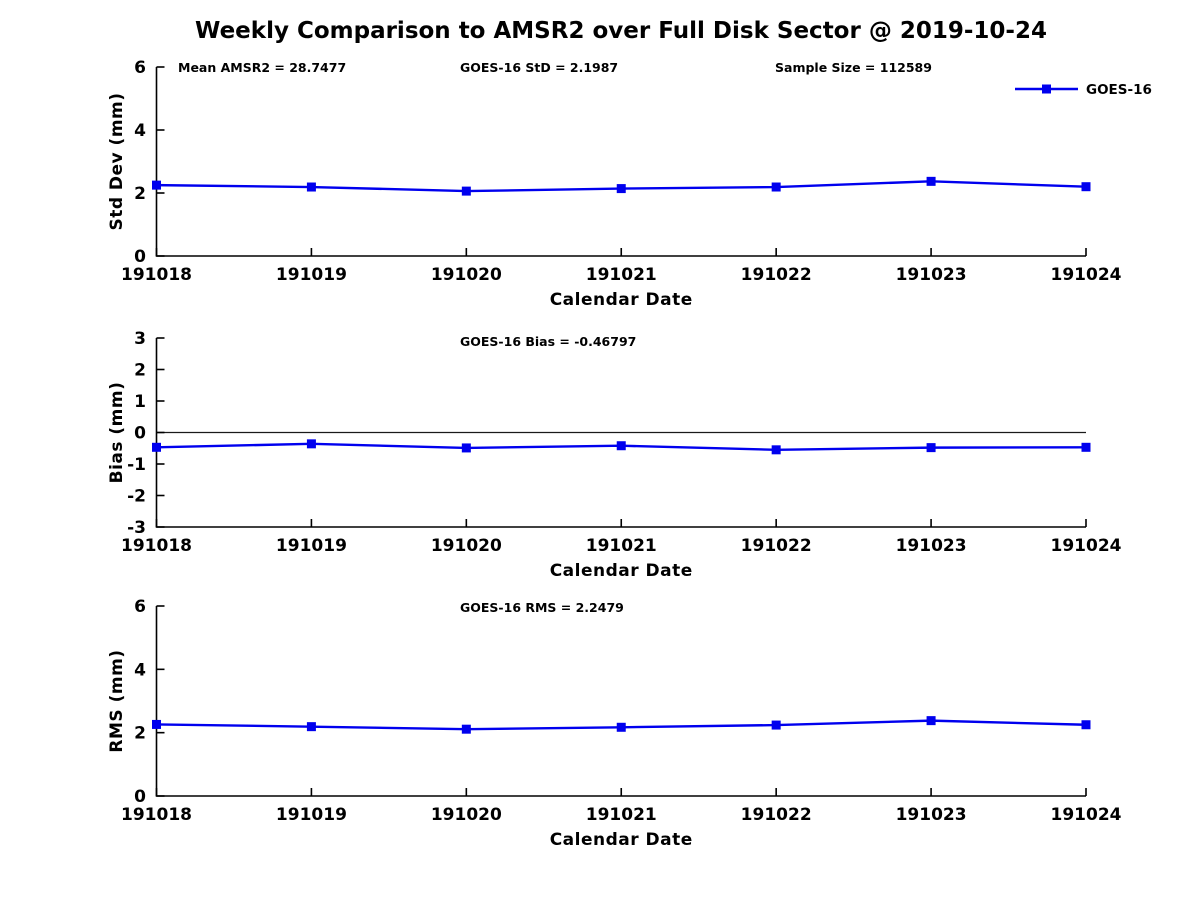 Image resolution: width=1200 pixels, height=900 pixels. What do you see at coordinates (140, 402) in the screenshot?
I see `y-tick-label: 1` at bounding box center [140, 402].